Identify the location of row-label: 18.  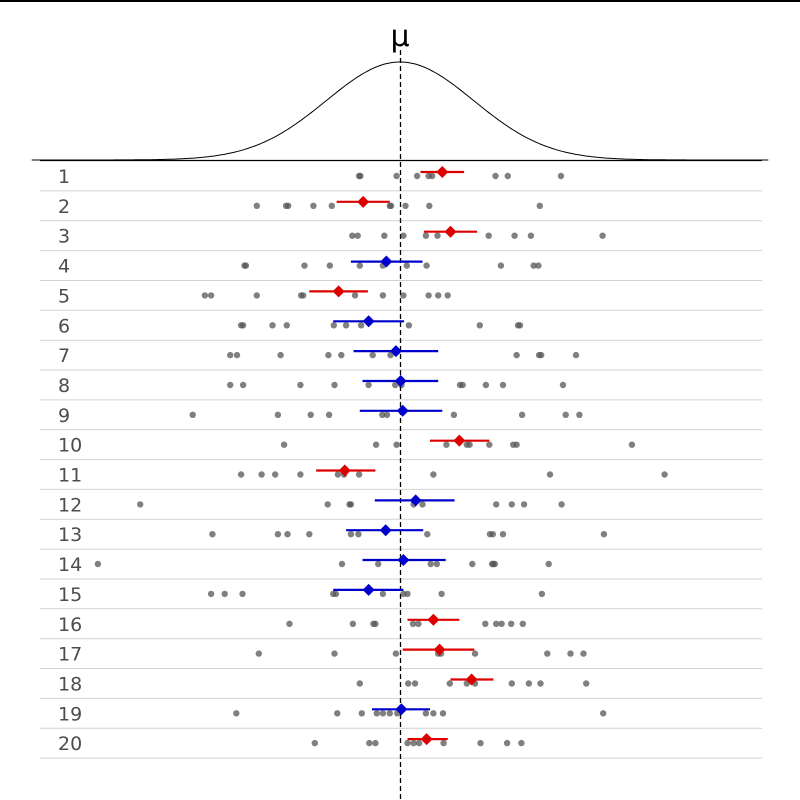
(70, 685).